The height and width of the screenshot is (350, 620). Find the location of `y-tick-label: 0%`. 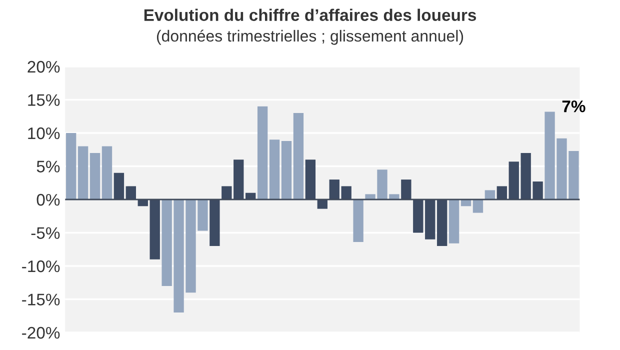

y-tick-label: 0% is located at coordinates (48, 200).